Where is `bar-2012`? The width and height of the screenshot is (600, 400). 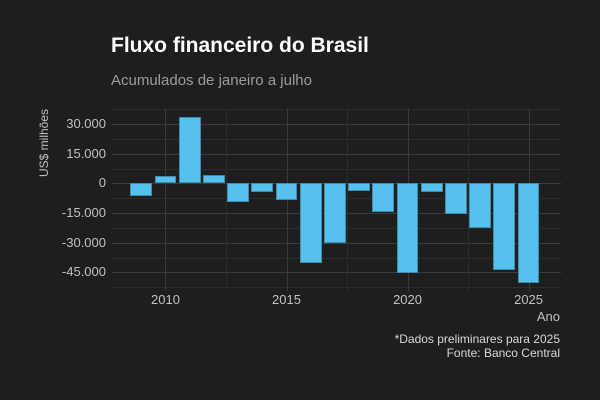 bar-2012 is located at coordinates (214, 179).